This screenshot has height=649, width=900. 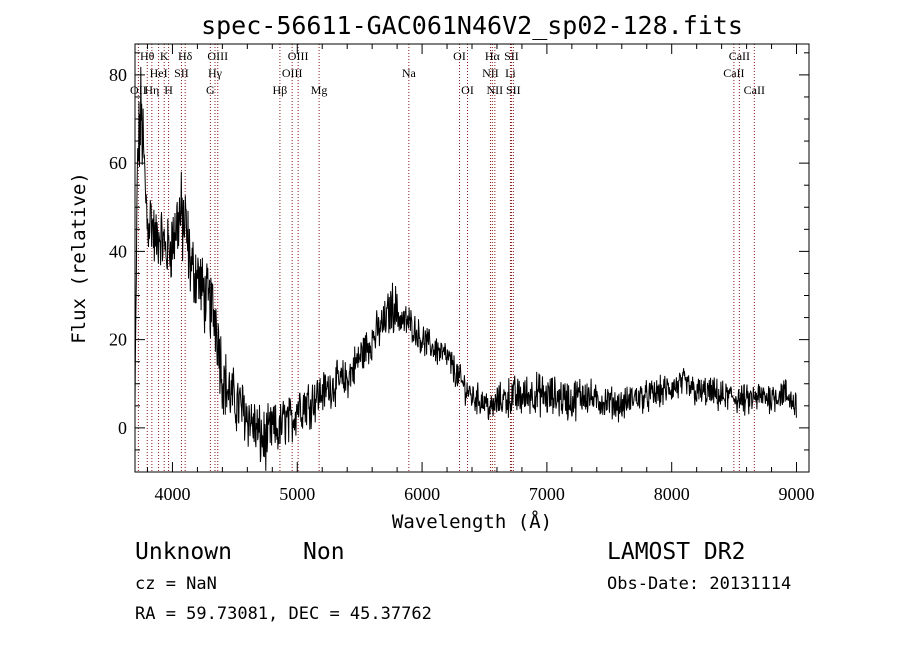 What do you see at coordinates (319, 90) in the screenshot?
I see `line-marker-label-14: Mg` at bounding box center [319, 90].